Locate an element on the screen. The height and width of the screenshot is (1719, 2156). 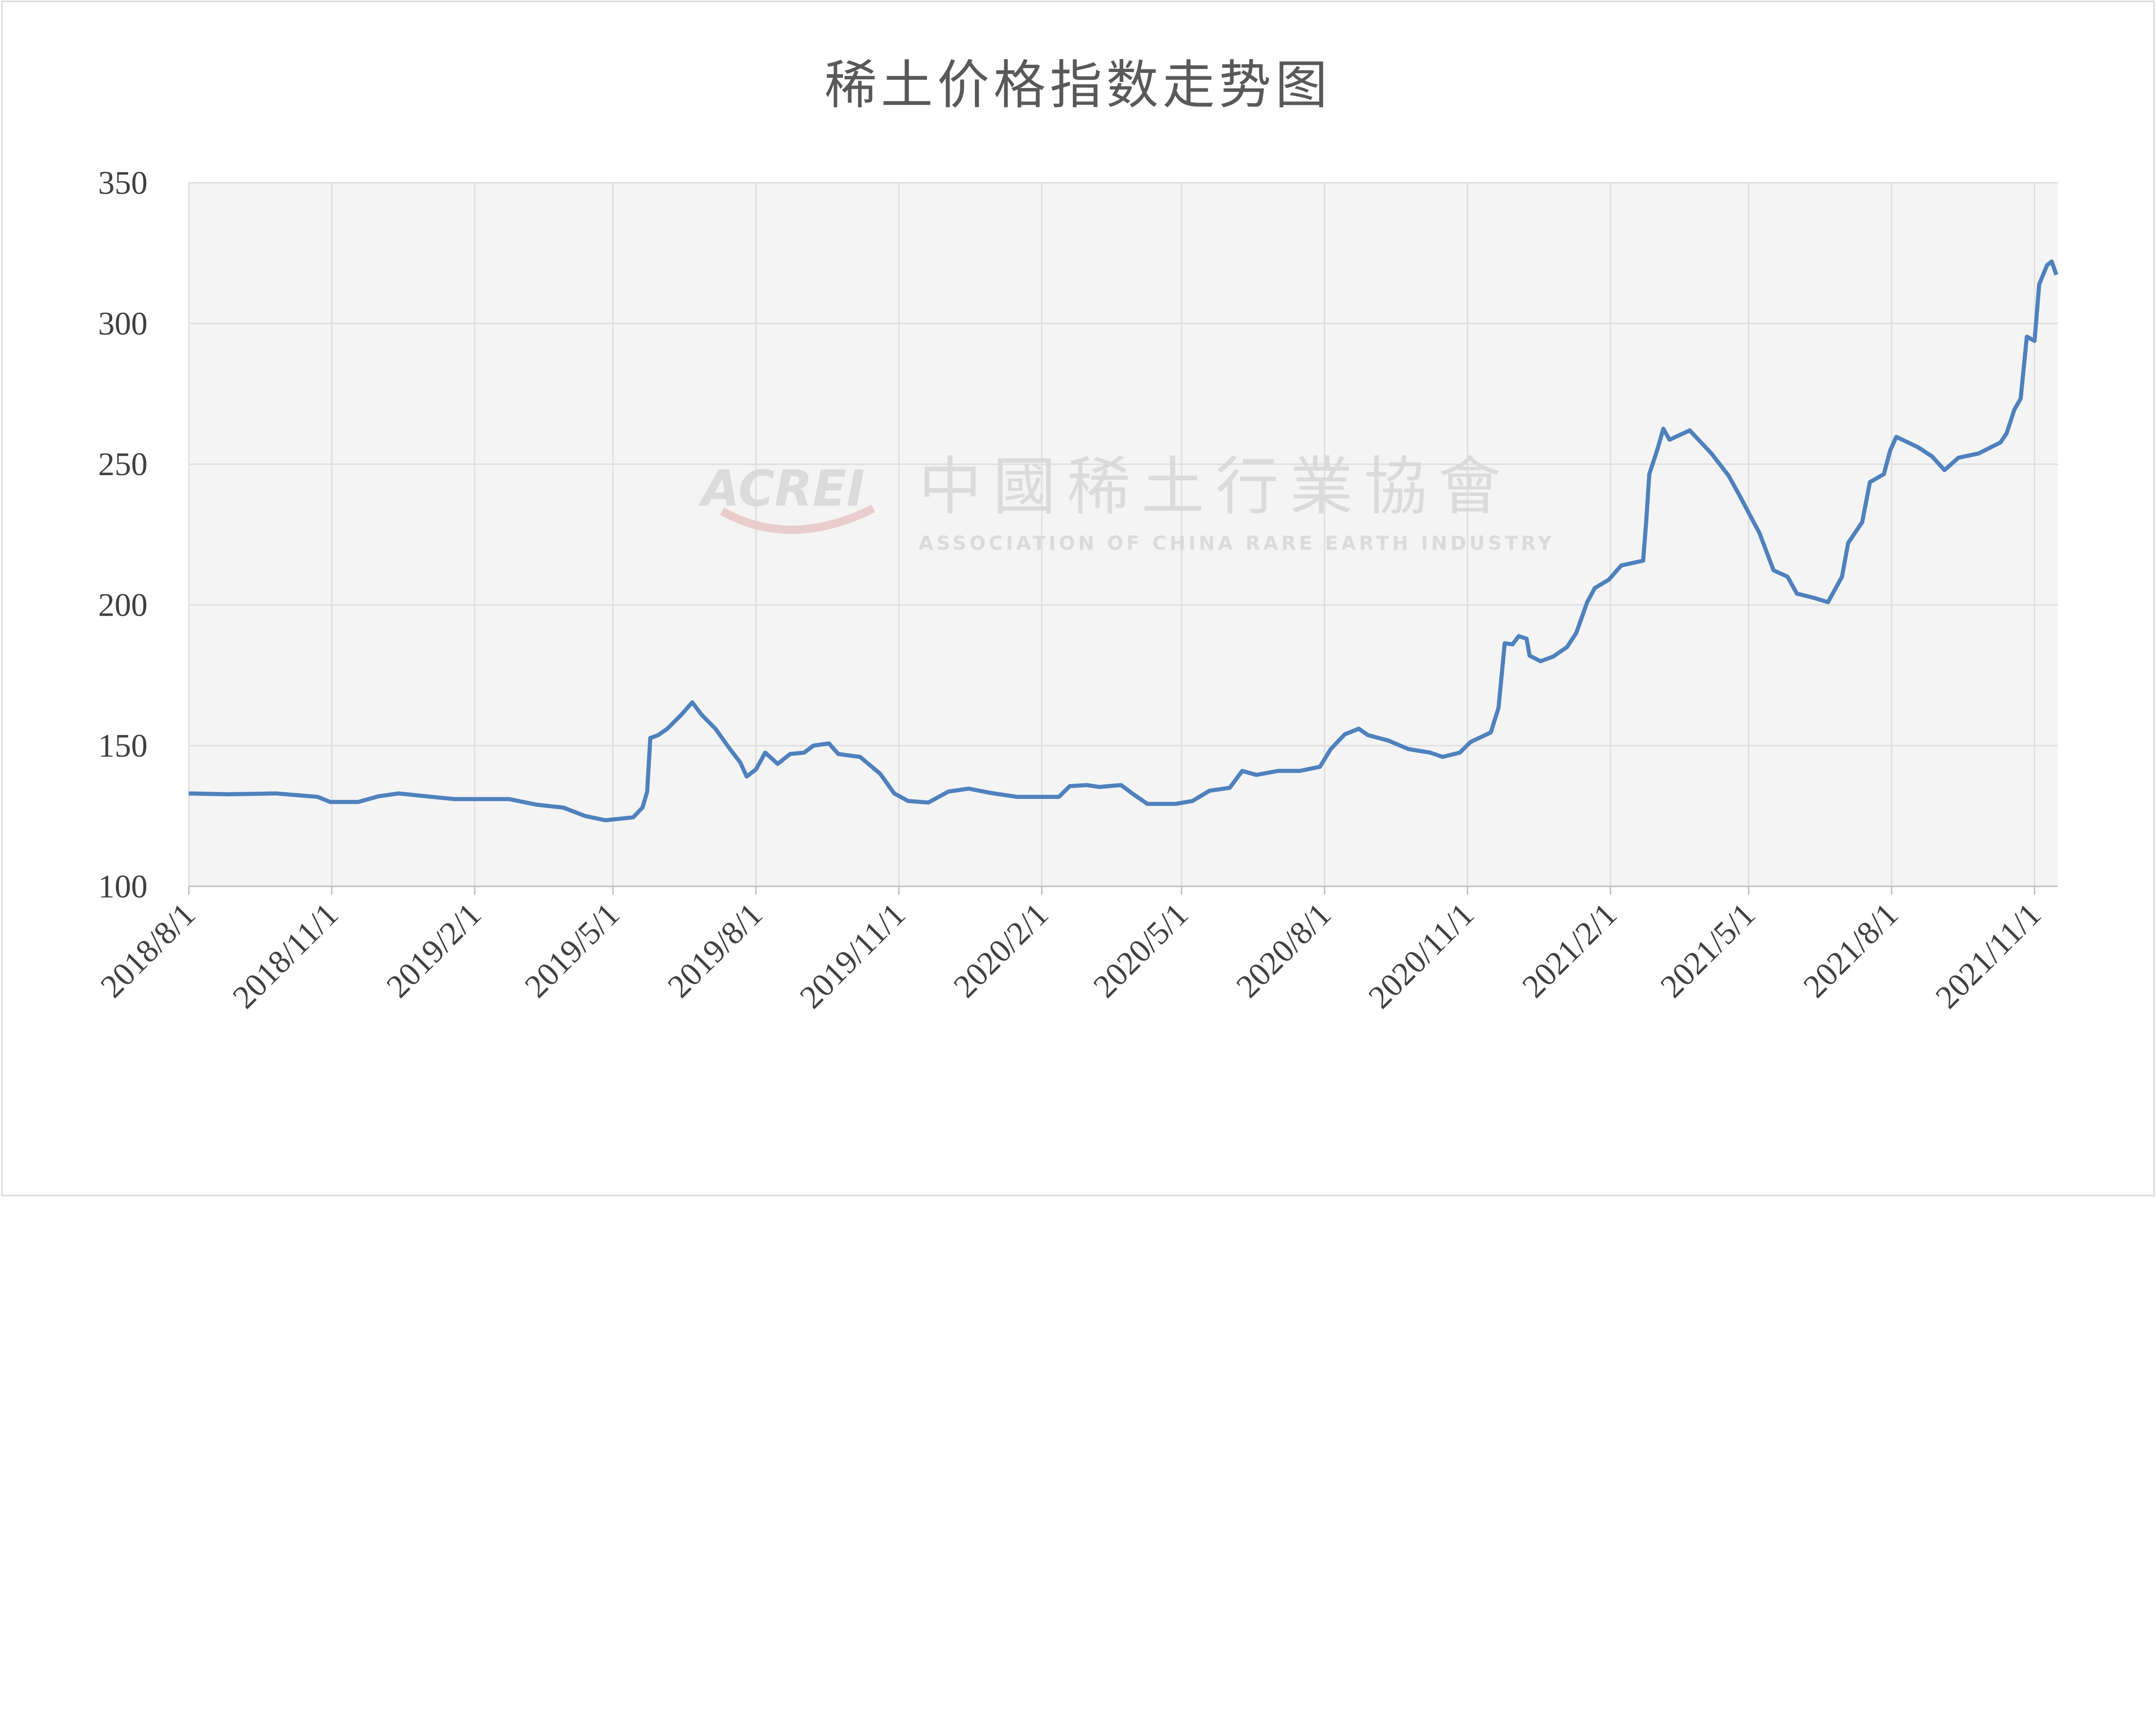
y-tick-label: 350 is located at coordinates (123, 182).